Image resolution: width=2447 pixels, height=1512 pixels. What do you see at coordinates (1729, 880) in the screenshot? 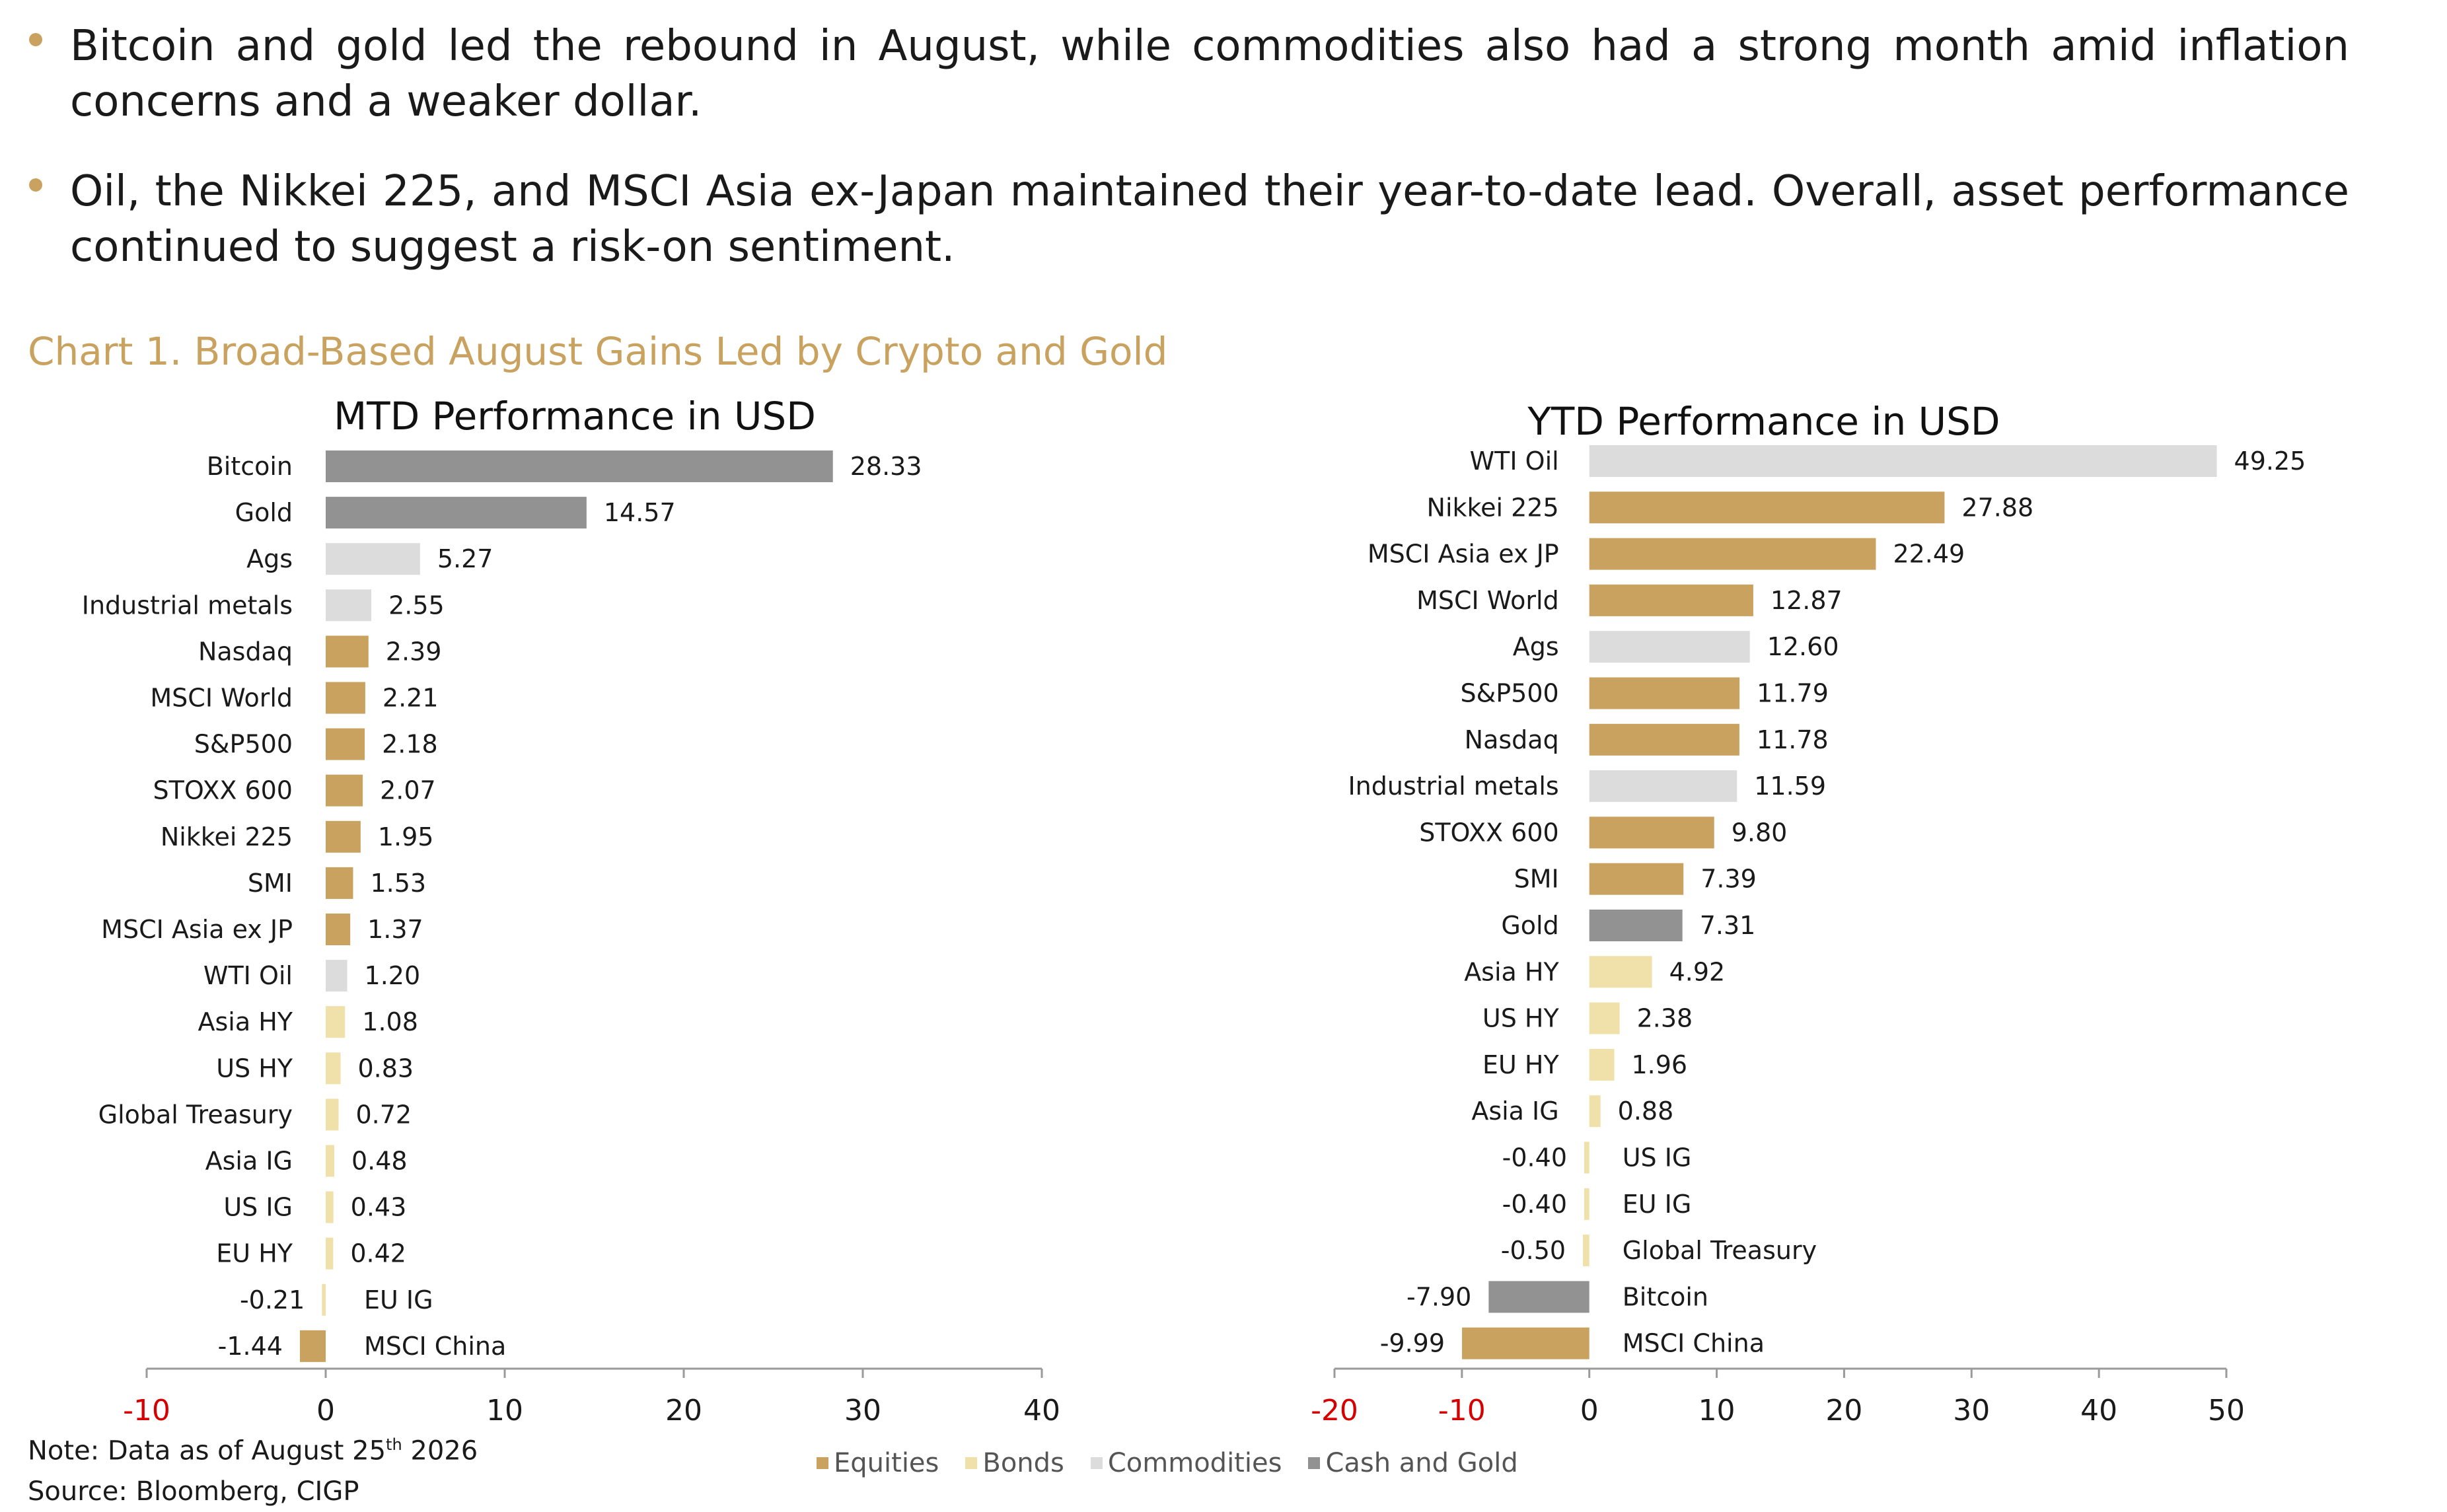
I see `data-label: 7.39` at bounding box center [1729, 880].